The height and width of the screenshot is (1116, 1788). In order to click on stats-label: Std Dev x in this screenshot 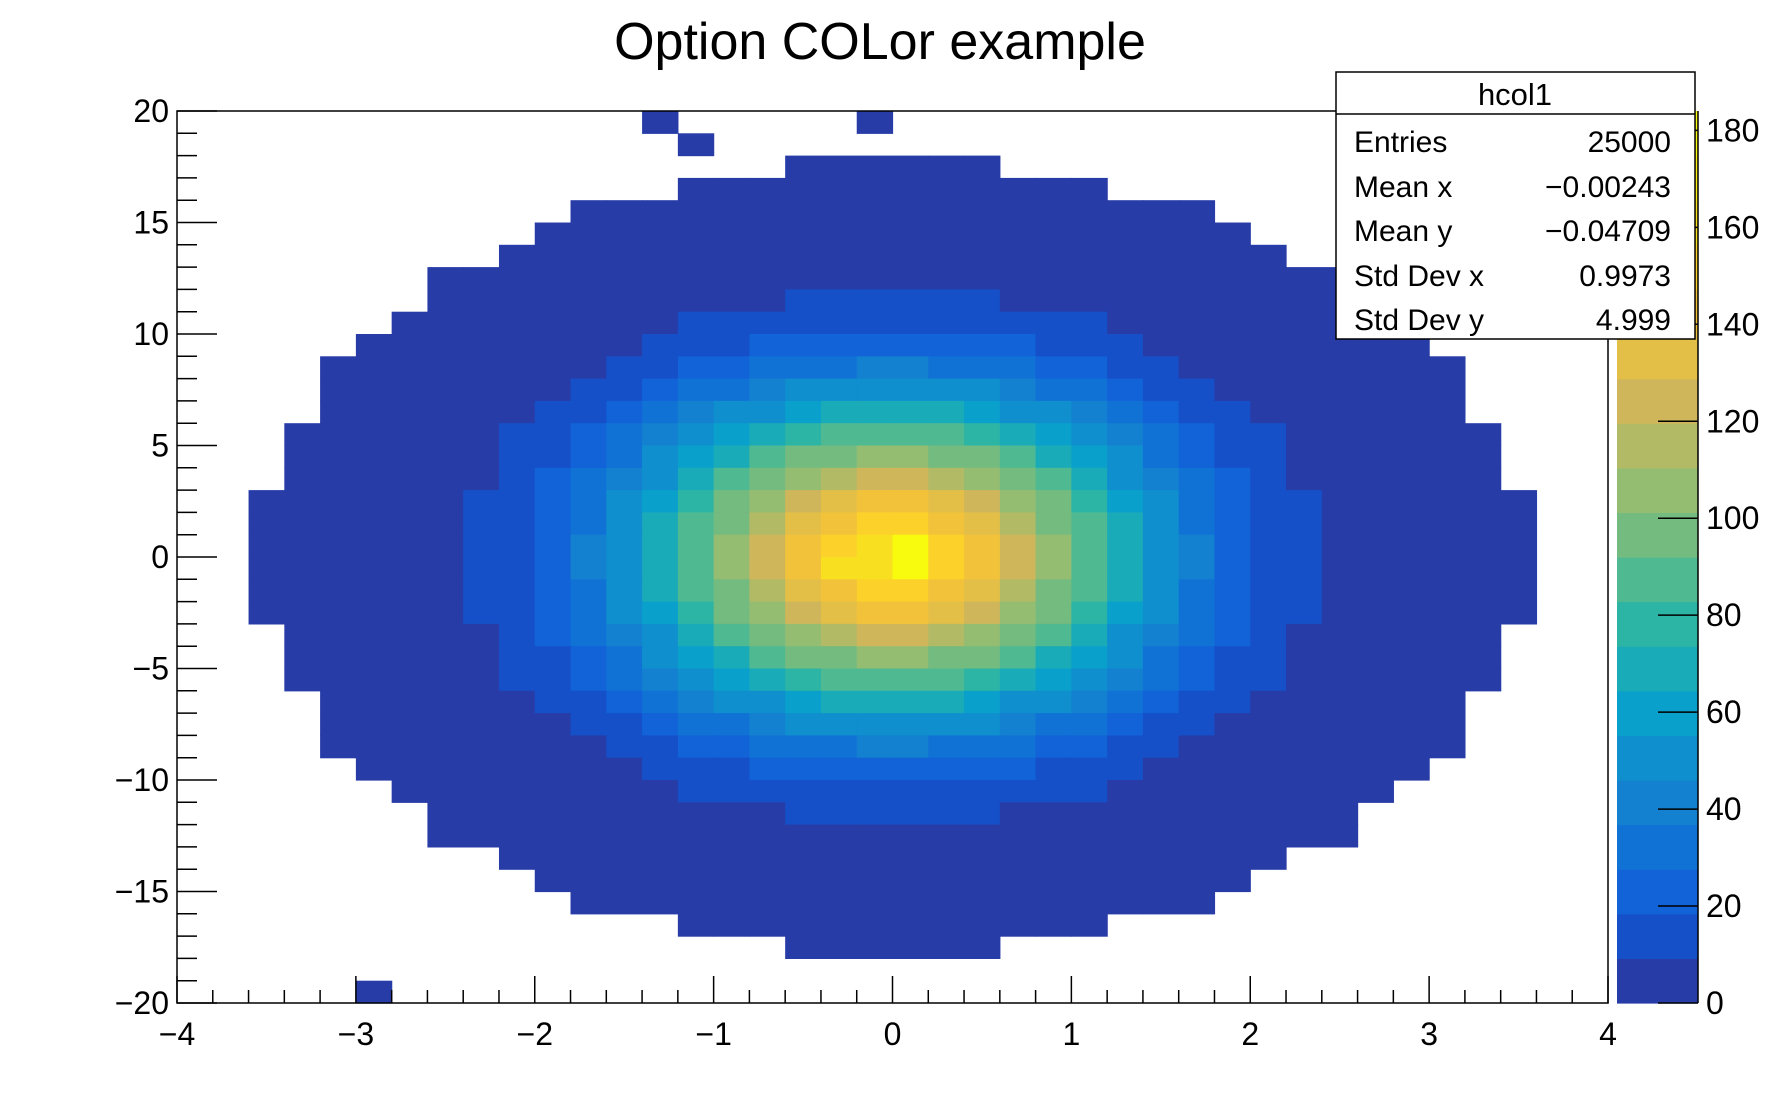, I will do `click(1419, 276)`.